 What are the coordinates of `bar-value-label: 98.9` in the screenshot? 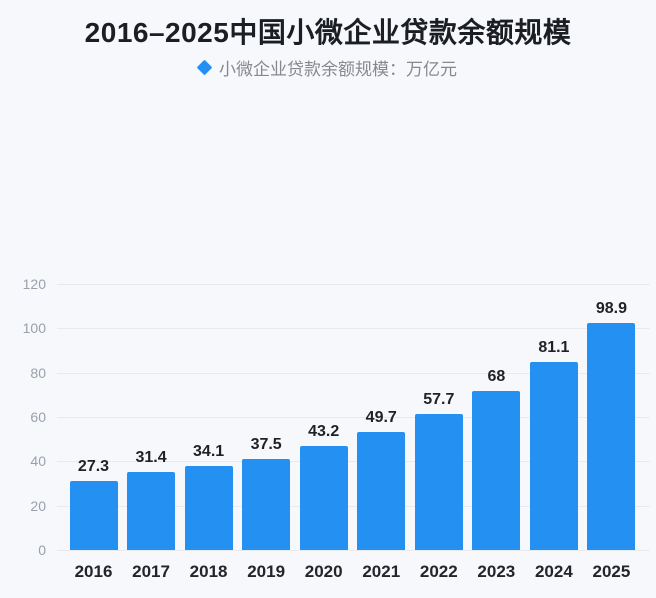 It's located at (611, 308).